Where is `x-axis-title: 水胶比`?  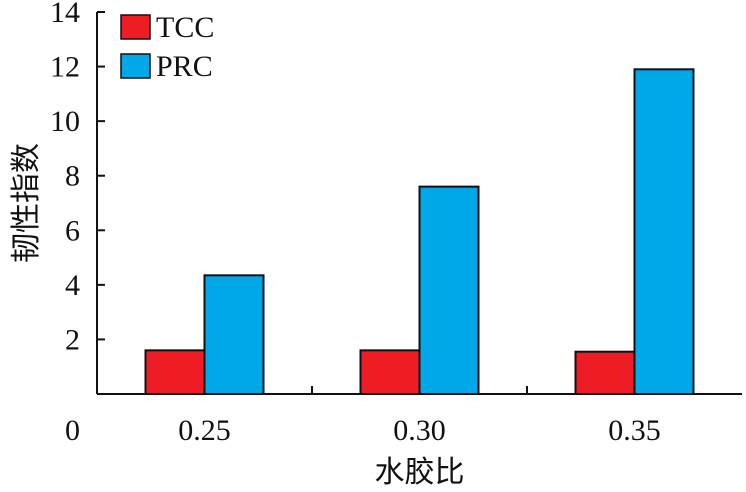 x-axis-title: 水胶比 is located at coordinates (420, 472).